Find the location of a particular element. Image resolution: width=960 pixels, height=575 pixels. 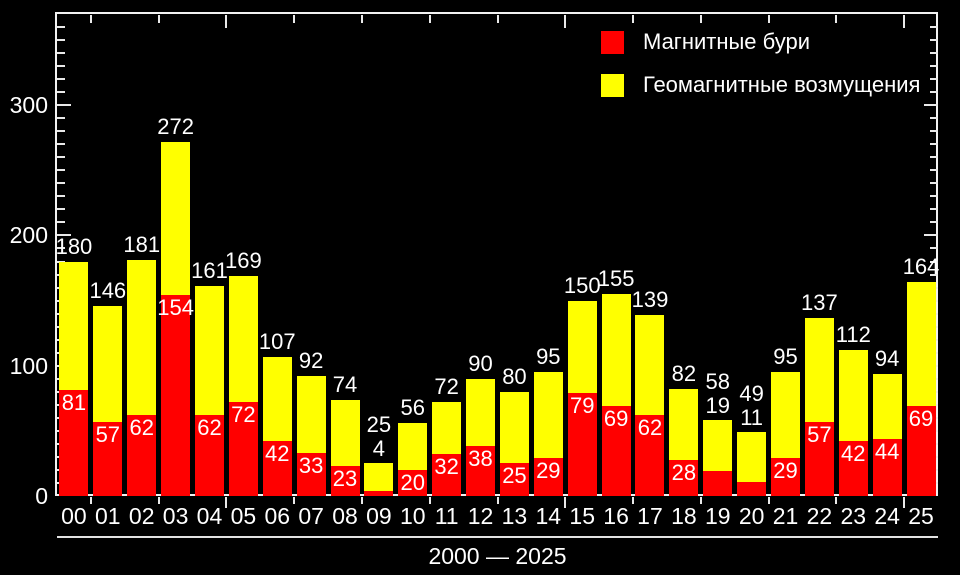

bar-21-total-label: 95 is located at coordinates (785, 357).